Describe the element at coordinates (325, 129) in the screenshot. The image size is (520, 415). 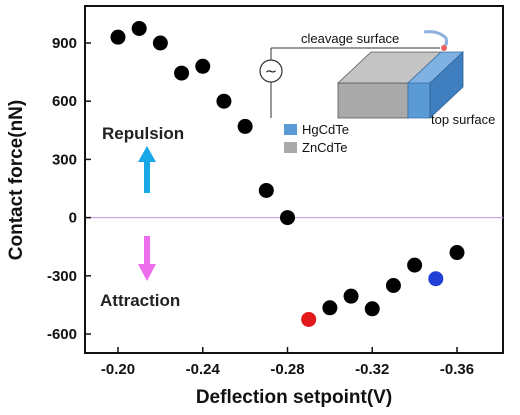
I see `legend-label-hgcdte: HgCdTe` at that location.